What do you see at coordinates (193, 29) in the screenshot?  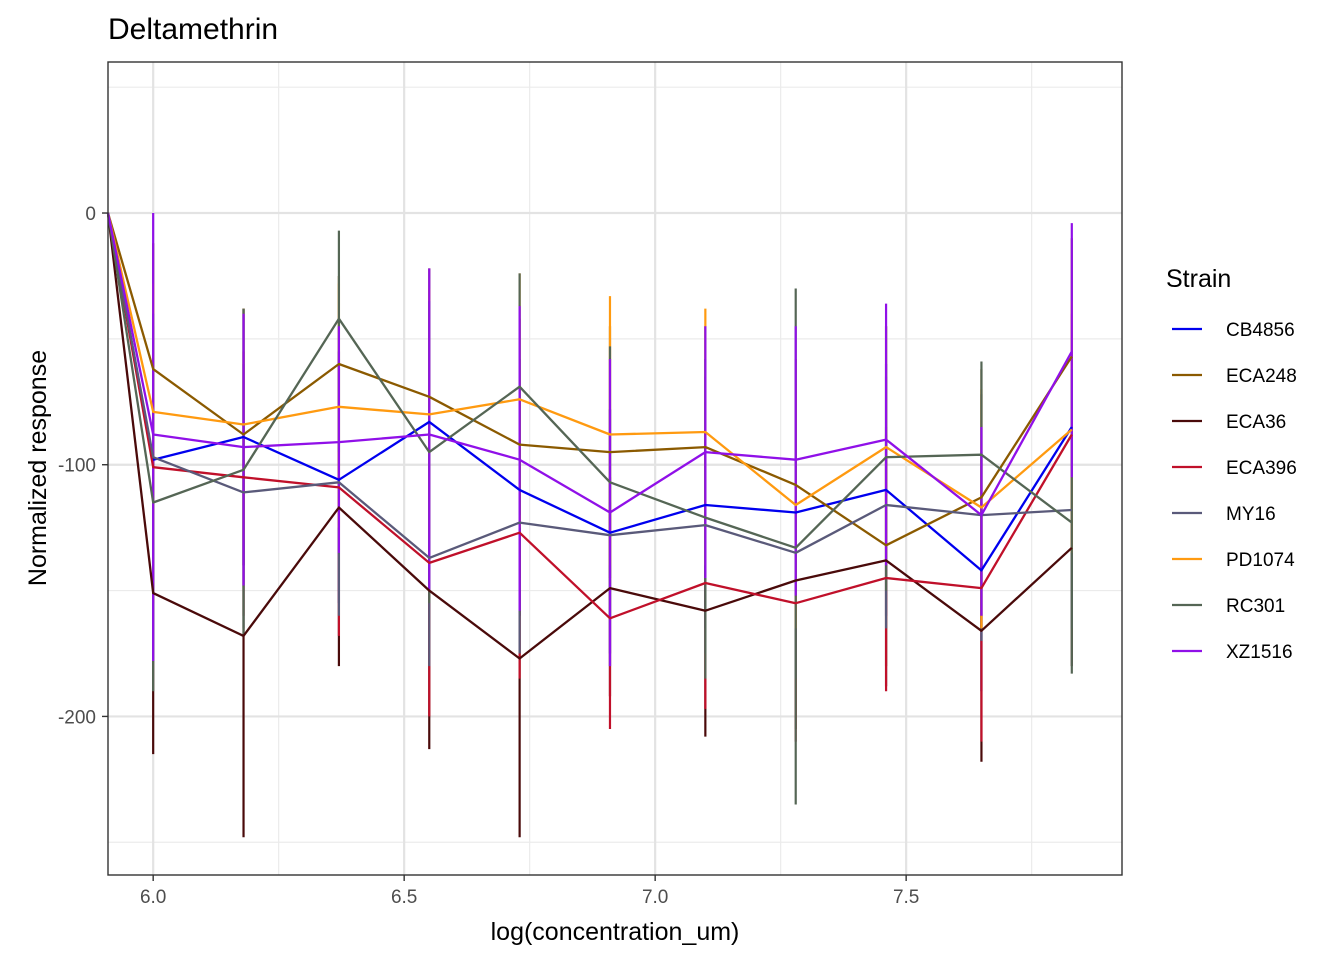 I see `chart-title: Deltamethrin` at bounding box center [193, 29].